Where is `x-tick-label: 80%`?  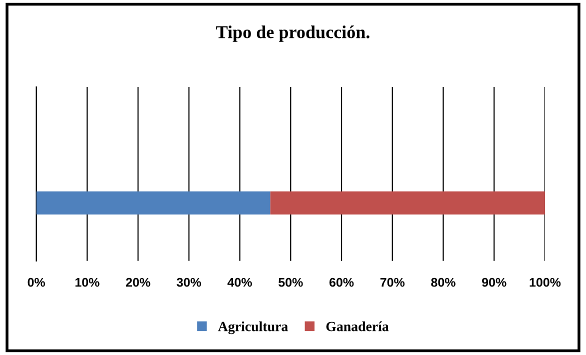 x-tick-label: 80% is located at coordinates (443, 282).